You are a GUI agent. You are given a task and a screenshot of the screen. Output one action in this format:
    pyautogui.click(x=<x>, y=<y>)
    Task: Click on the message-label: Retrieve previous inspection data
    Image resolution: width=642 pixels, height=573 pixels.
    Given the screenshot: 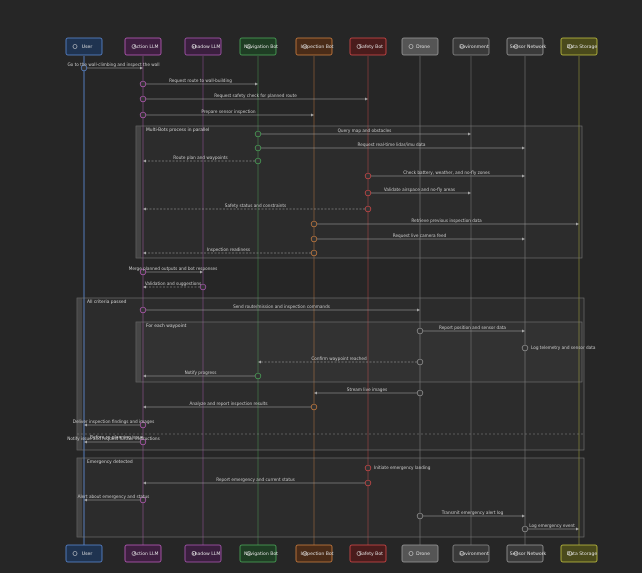 What is the action you would take?
    pyautogui.click(x=446, y=220)
    